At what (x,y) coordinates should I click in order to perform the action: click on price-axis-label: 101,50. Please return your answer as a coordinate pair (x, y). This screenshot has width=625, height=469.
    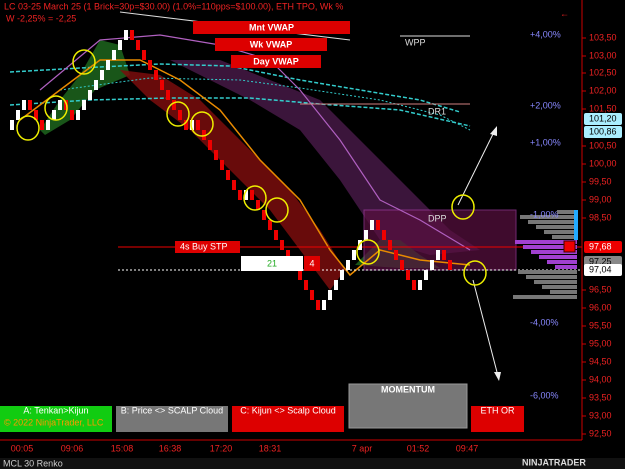
    Looking at the image, I should click on (603, 108).